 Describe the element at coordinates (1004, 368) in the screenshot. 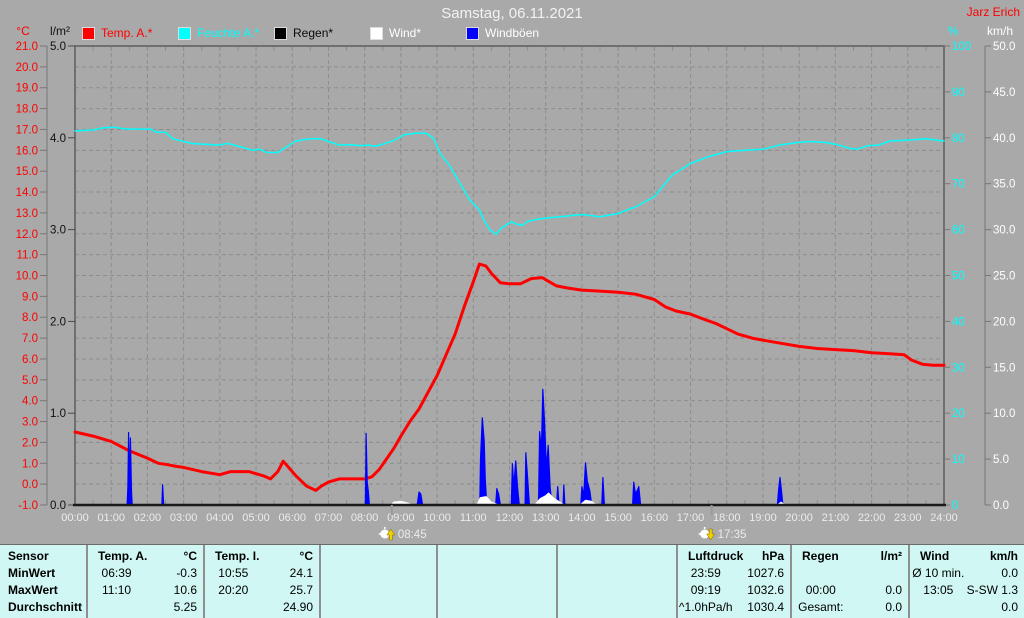

I see `wind-axis-tick-label: 15.0` at that location.